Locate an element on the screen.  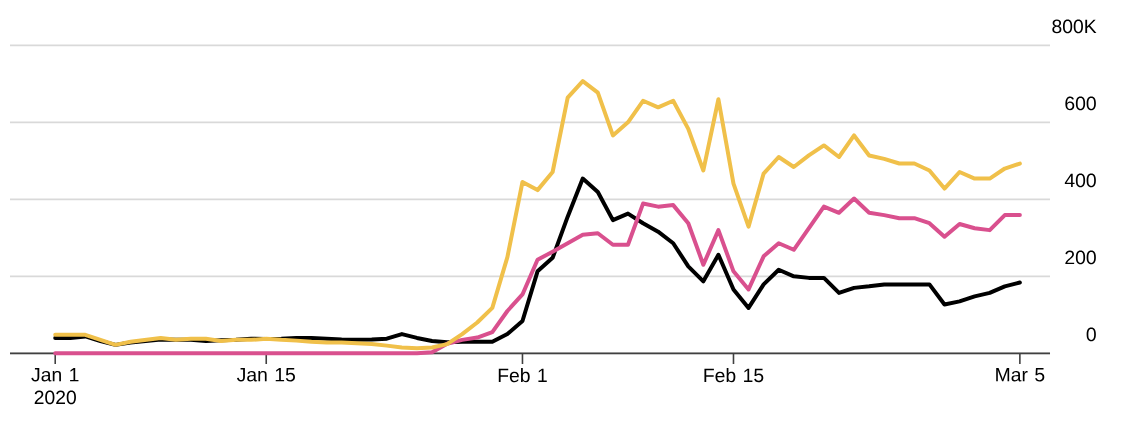
y-tick-label: 600 is located at coordinates (1080, 103).